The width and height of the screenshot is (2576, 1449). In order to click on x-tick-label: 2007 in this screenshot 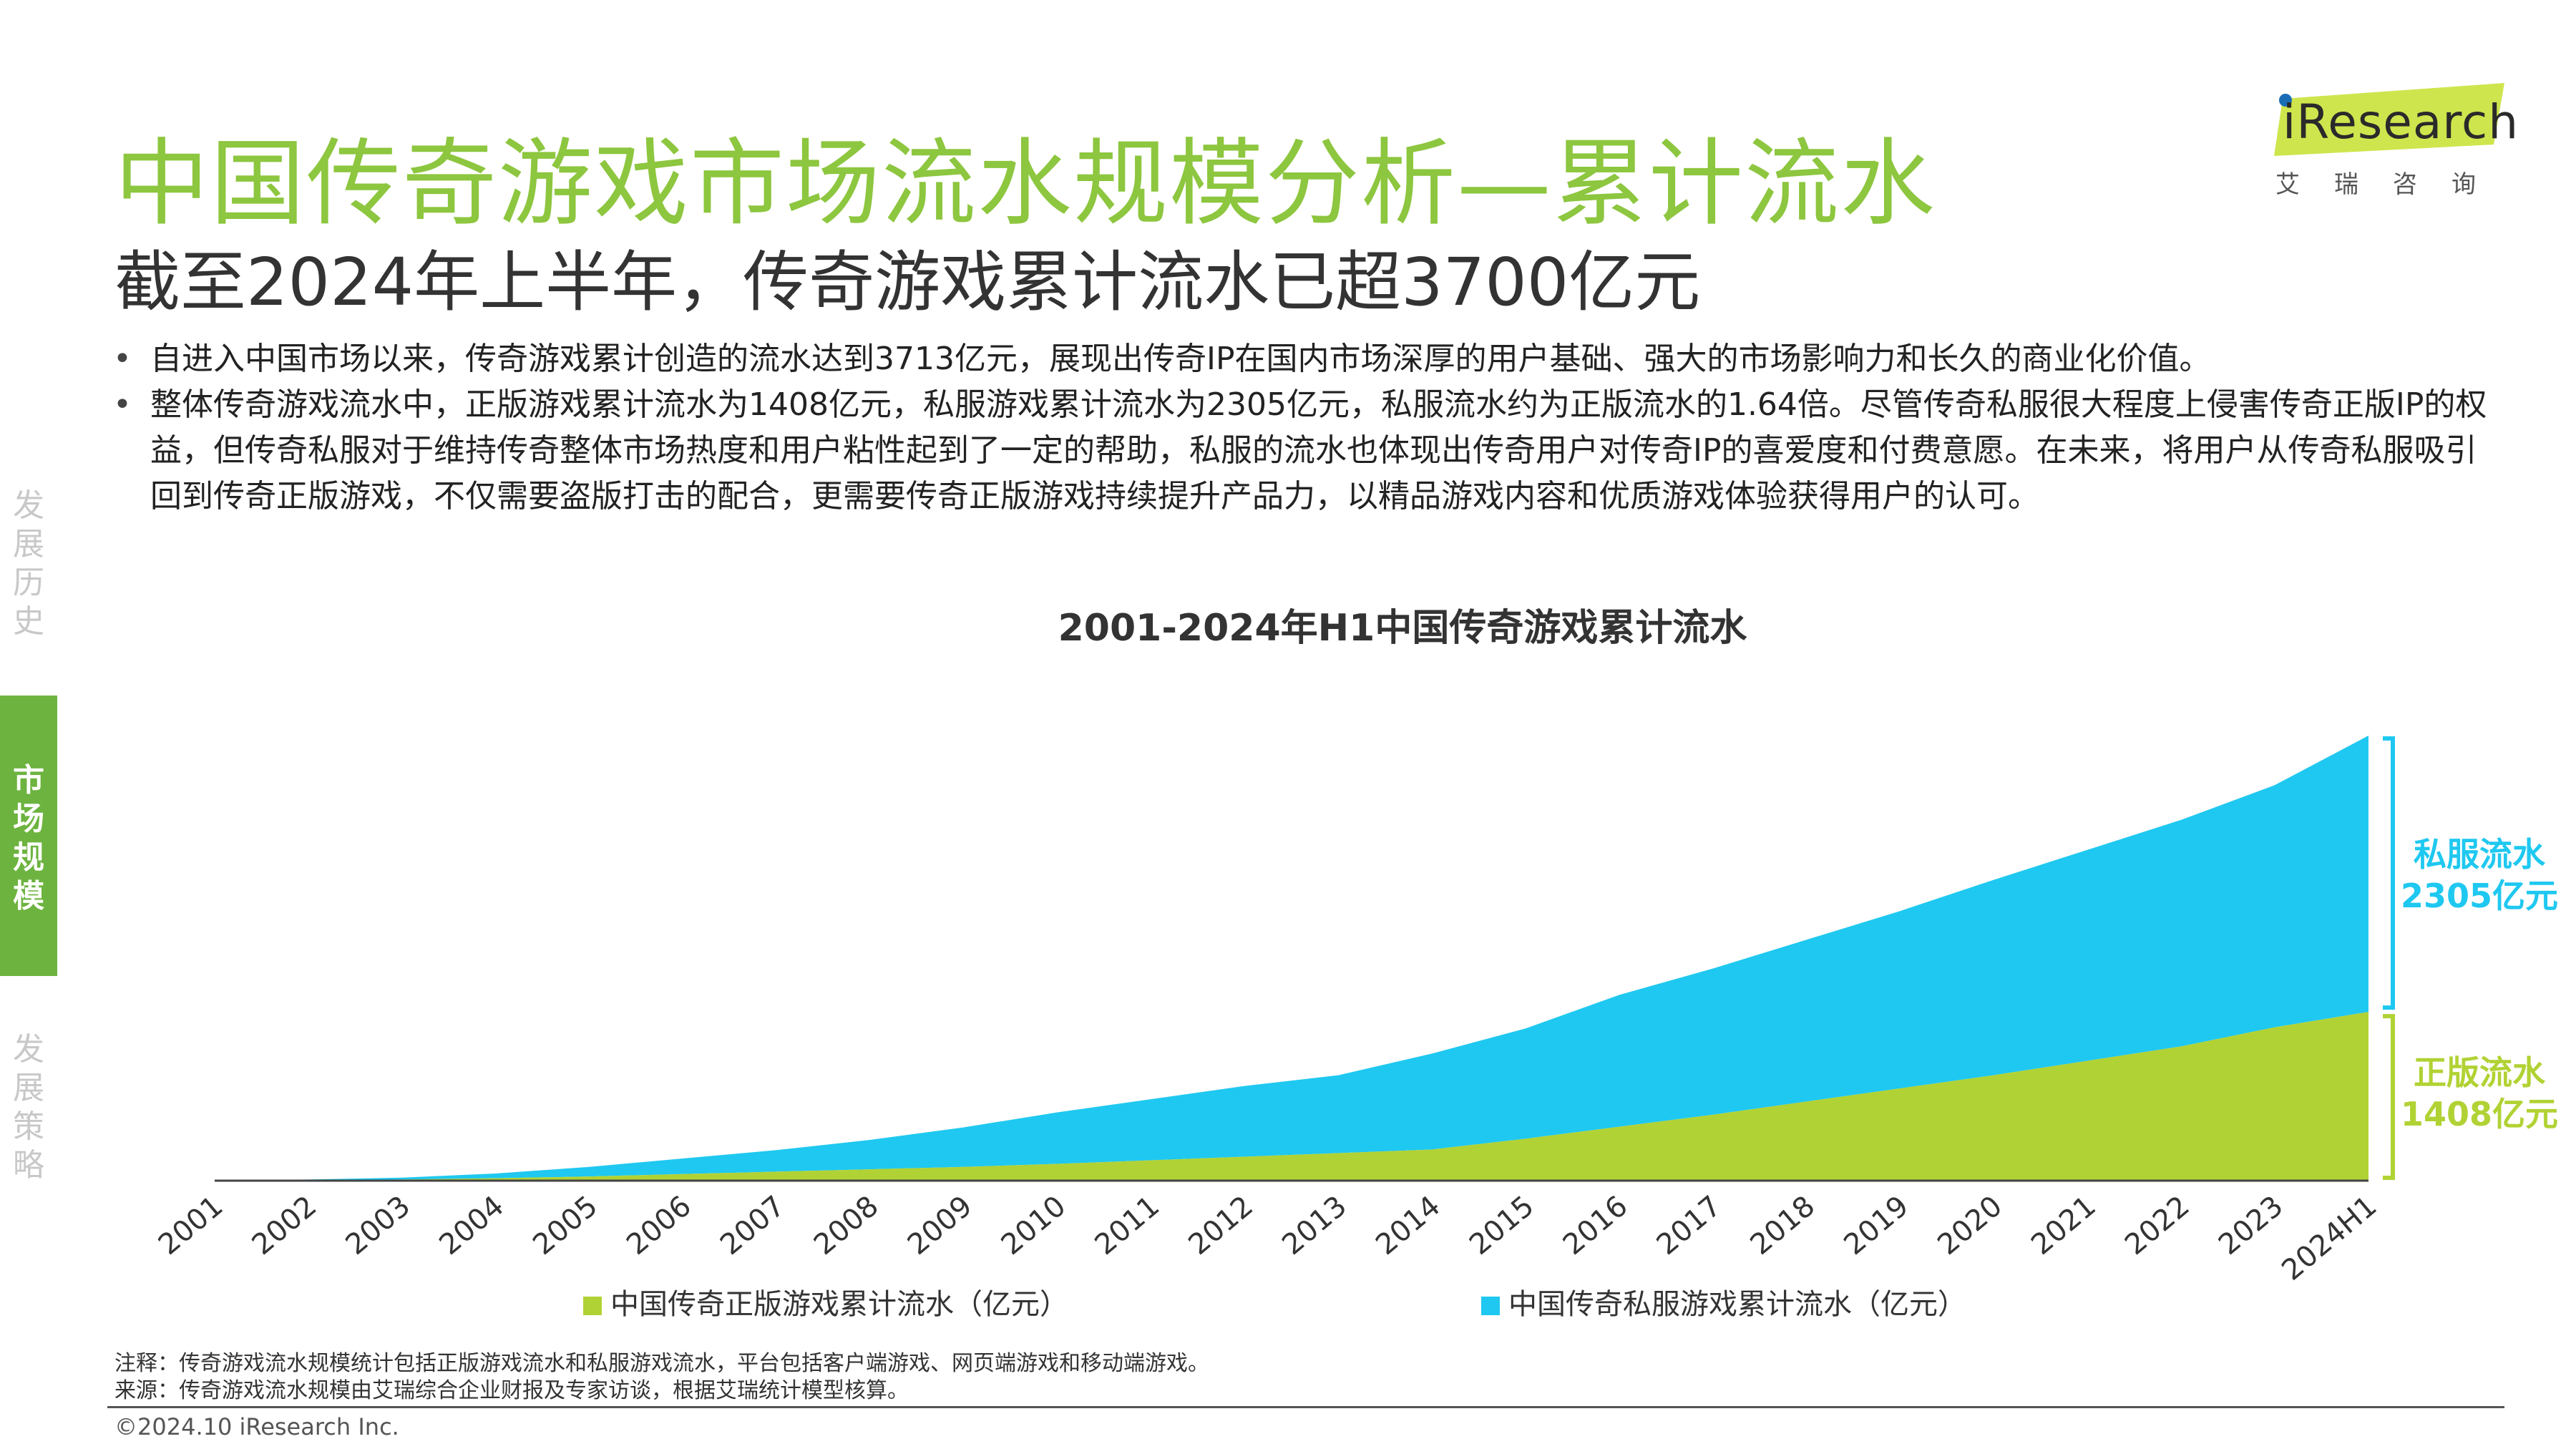, I will do `click(752, 1225)`.